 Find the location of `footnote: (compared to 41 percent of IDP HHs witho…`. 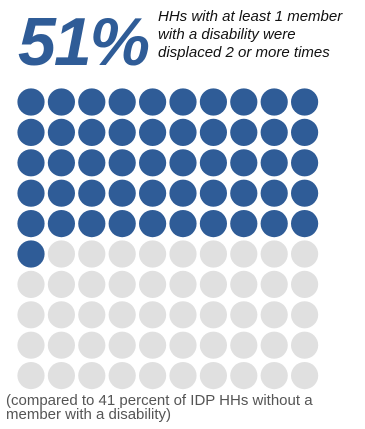

footnote: (compared to 41 percent of IDP HHs witho… is located at coordinates (159, 407).